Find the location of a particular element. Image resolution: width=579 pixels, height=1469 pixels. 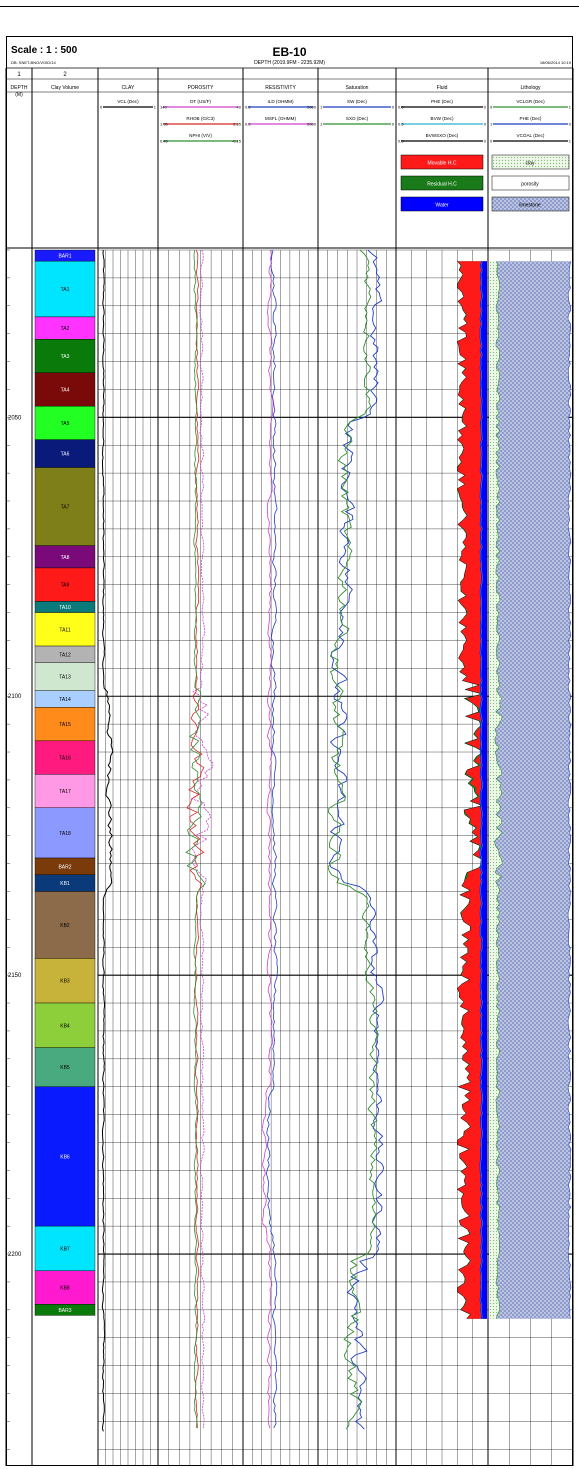

track-title: (M) is located at coordinates (19, 95).